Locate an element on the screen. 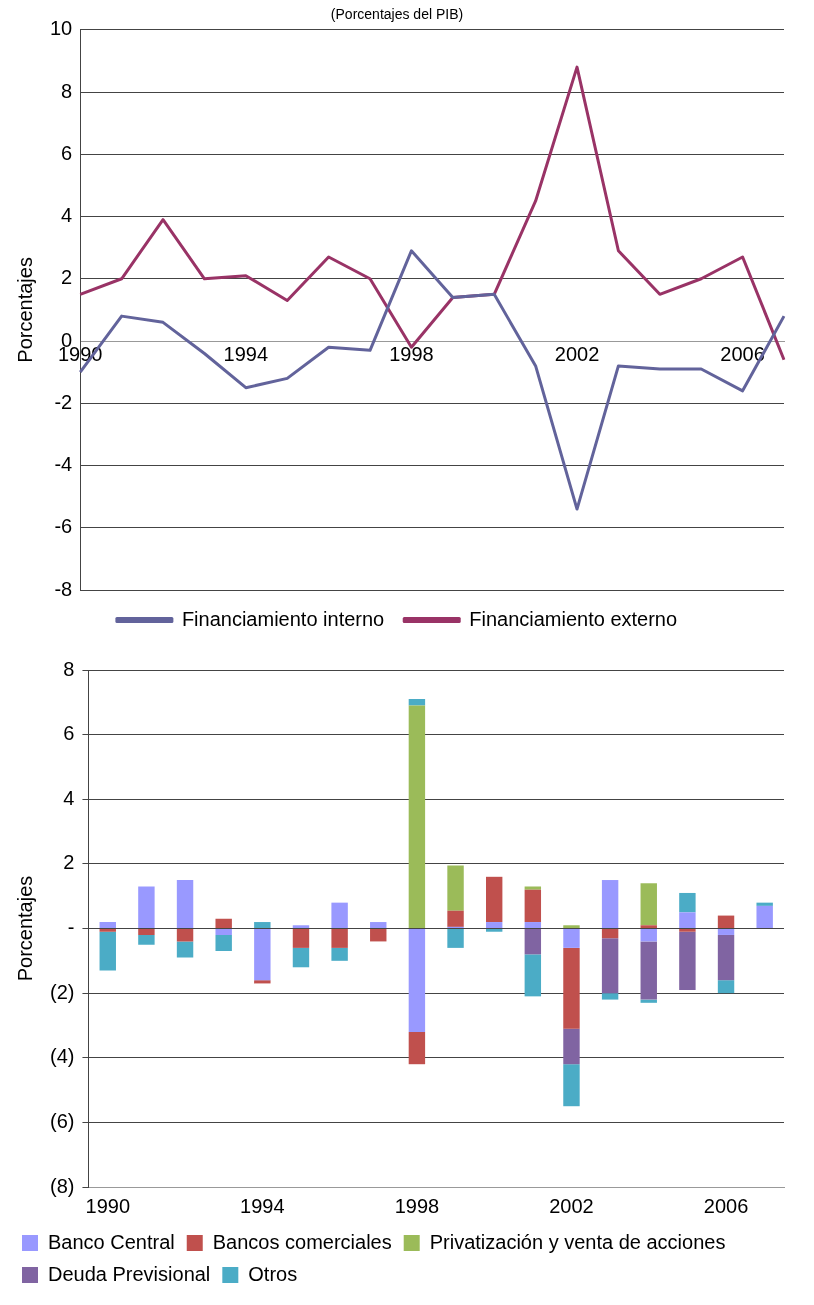 This screenshot has width=814, height=1305. legend-label: Bancos comerciales is located at coordinates (302, 1241).